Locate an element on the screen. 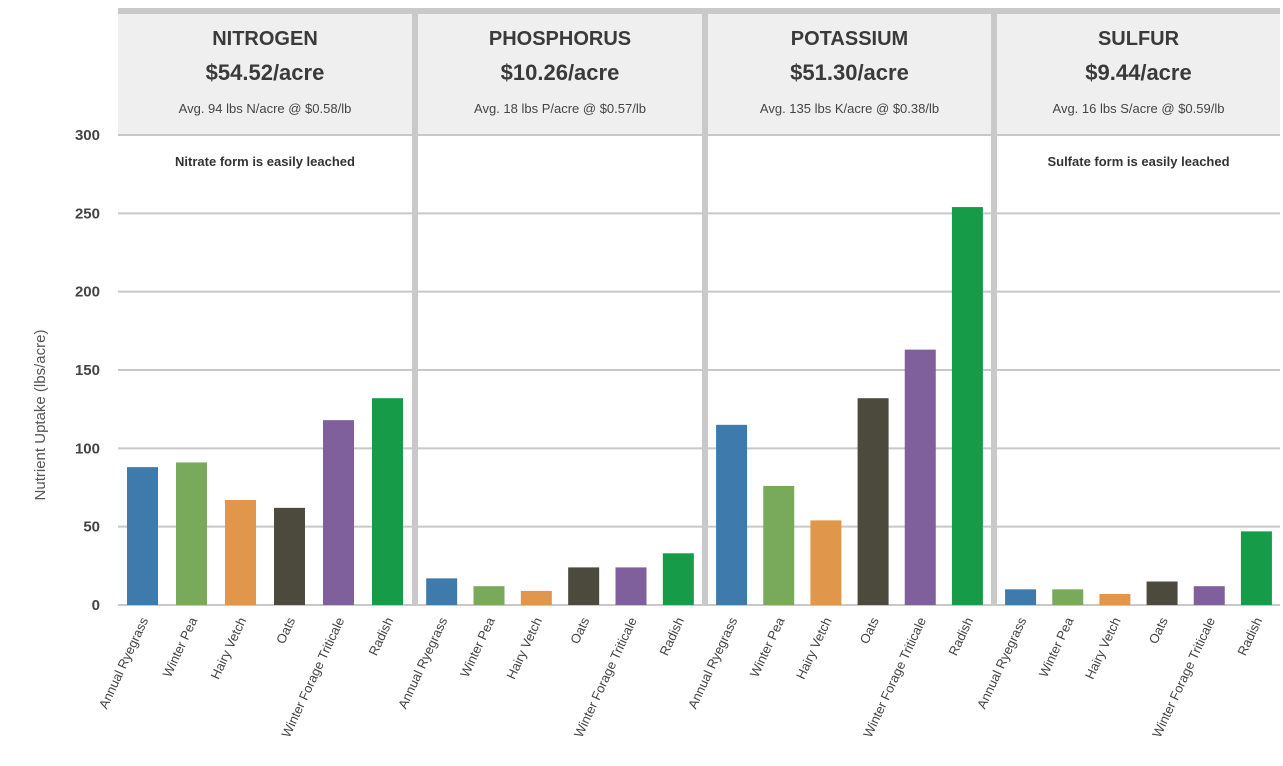 The height and width of the screenshot is (766, 1283). panel-price: $54.52/acre is located at coordinates (265, 72).